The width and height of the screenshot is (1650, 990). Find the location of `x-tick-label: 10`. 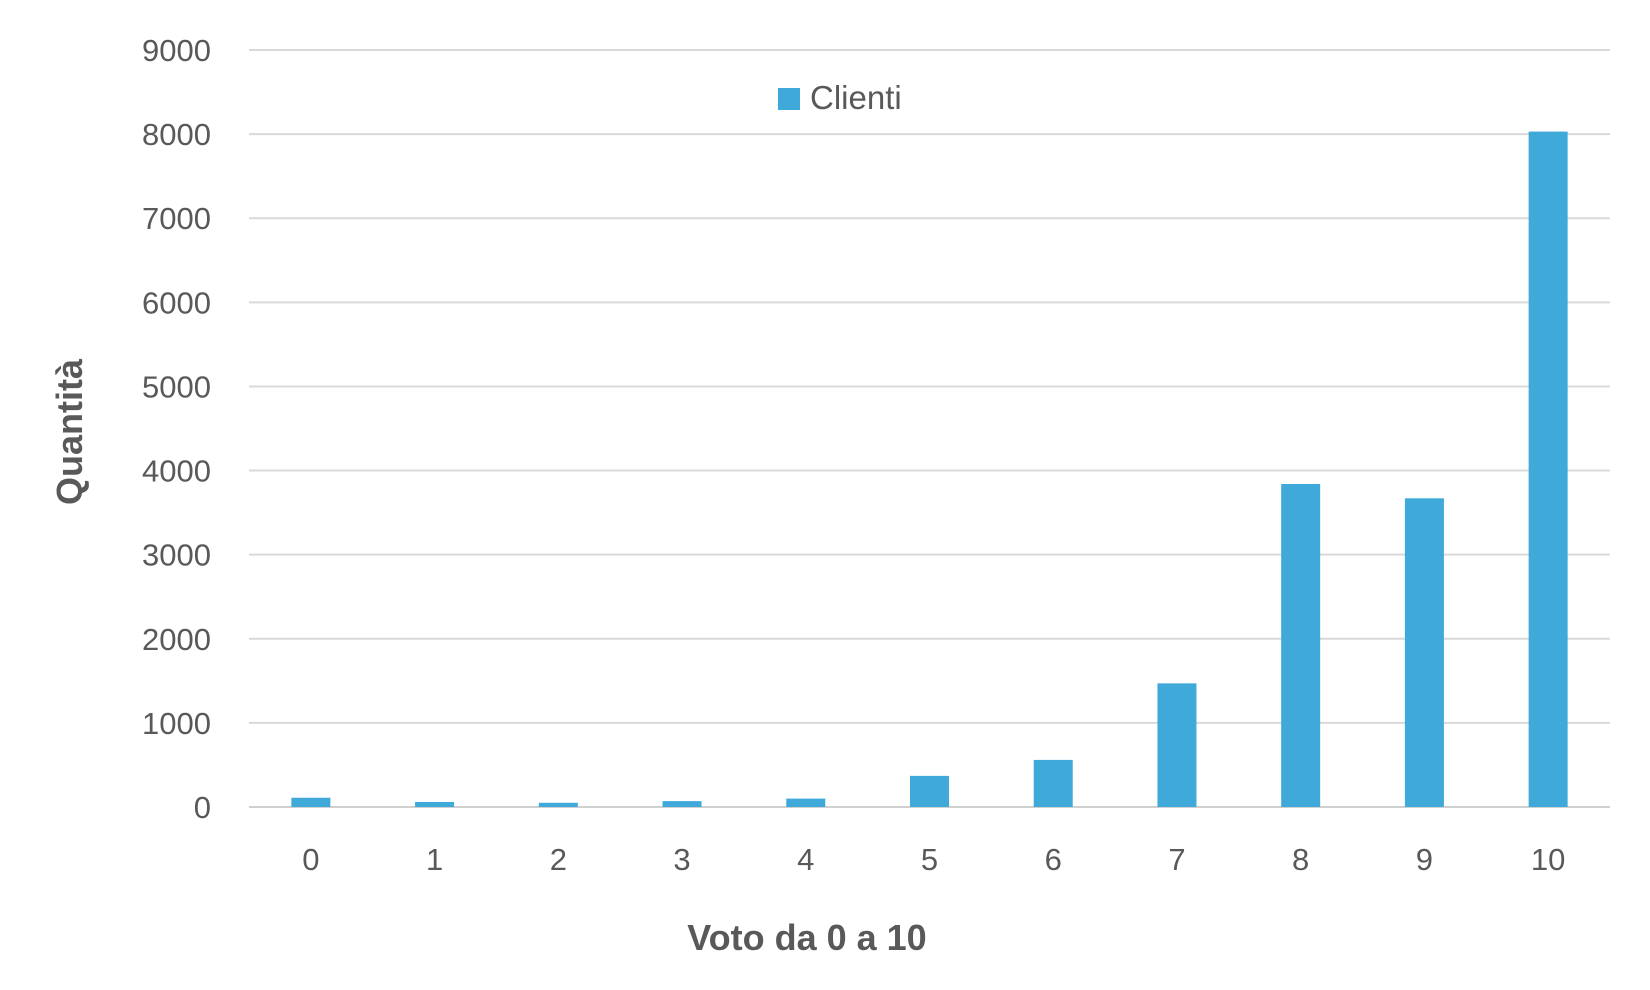

x-tick-label: 10 is located at coordinates (1548, 859).